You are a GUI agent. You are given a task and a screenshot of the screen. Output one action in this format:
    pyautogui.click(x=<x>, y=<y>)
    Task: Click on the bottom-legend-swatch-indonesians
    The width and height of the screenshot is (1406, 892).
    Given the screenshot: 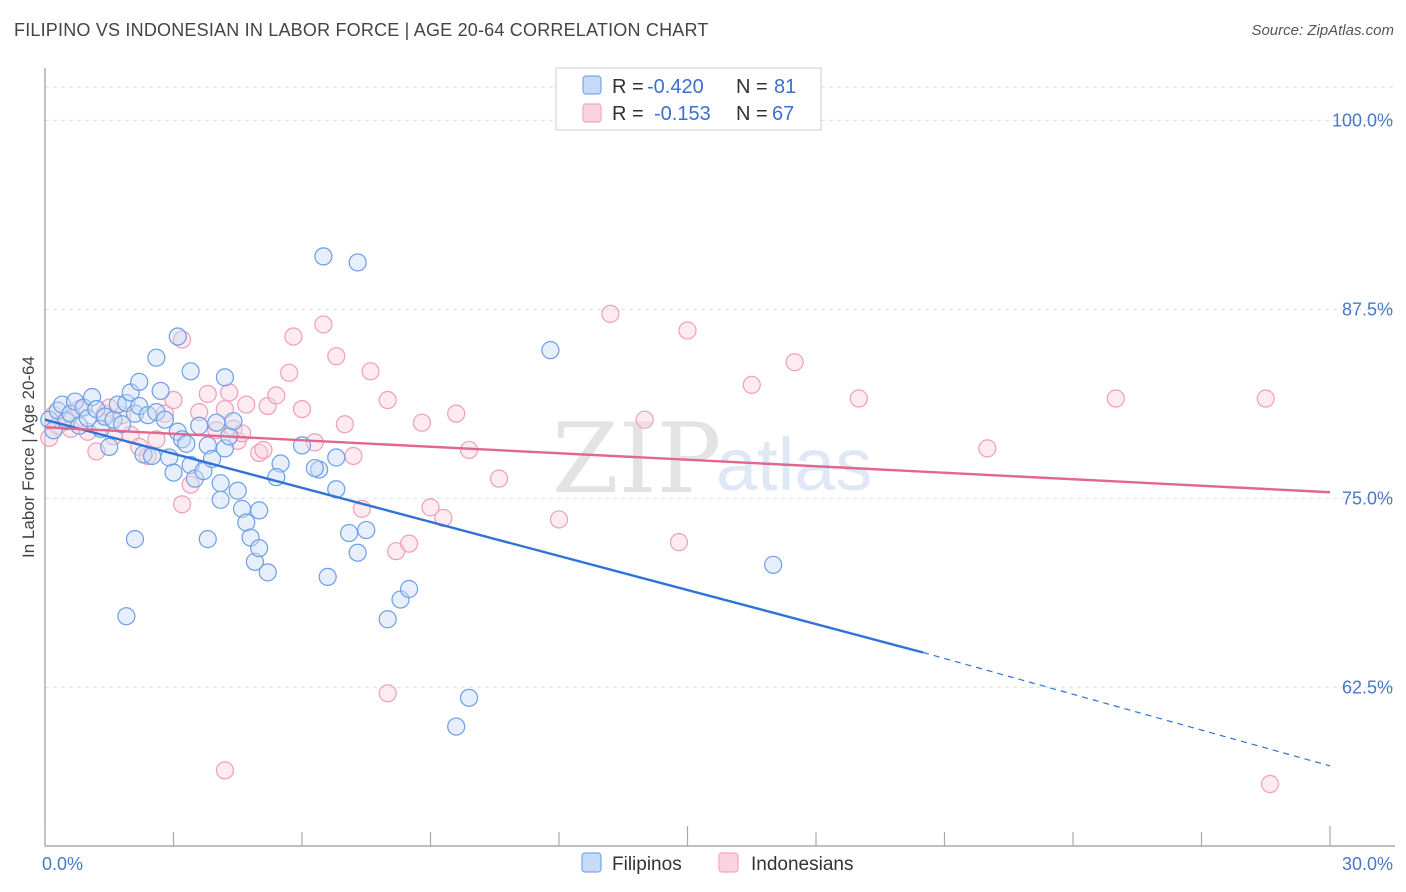 What is the action you would take?
    pyautogui.click(x=728, y=862)
    